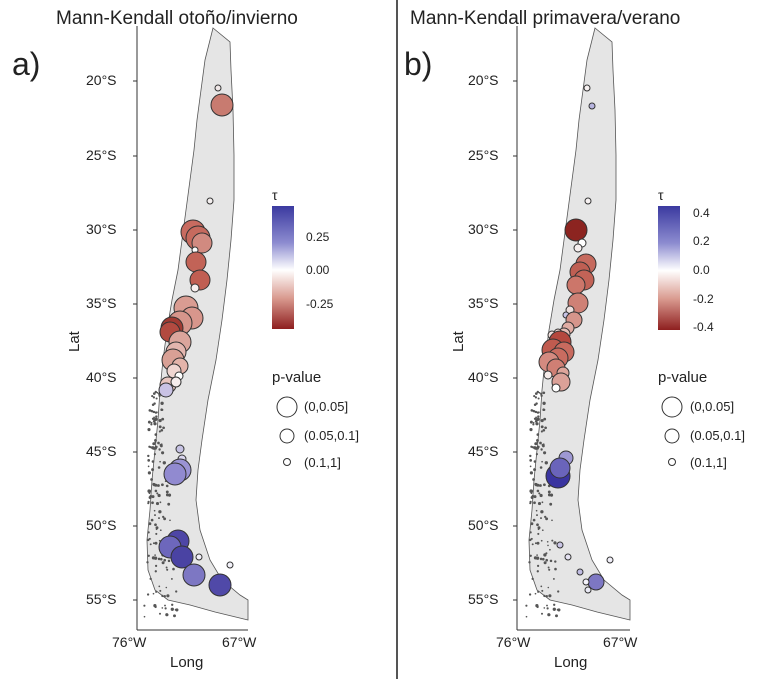 The height and width of the screenshot is (679, 759). What do you see at coordinates (672, 436) in the screenshot?
I see `pvalue-symbol-medium` at bounding box center [672, 436].